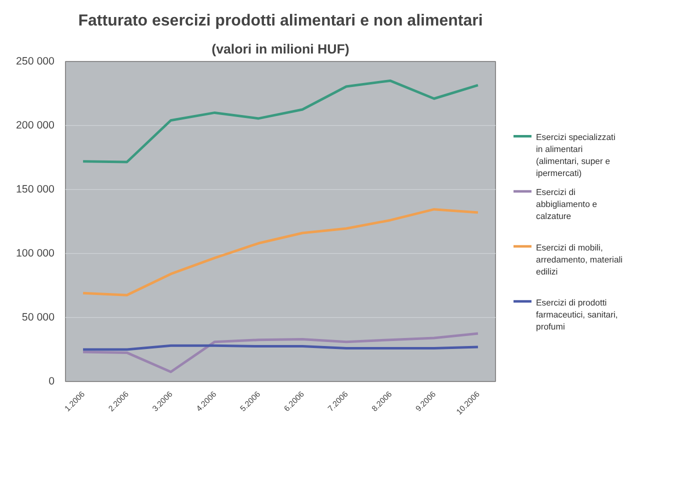 This screenshot has height=492, width=679. Describe the element at coordinates (576, 155) in the screenshot. I see `legend-label: Esercizi specializzati in alimentari (alimentari, super e ipermercati)` at that location.